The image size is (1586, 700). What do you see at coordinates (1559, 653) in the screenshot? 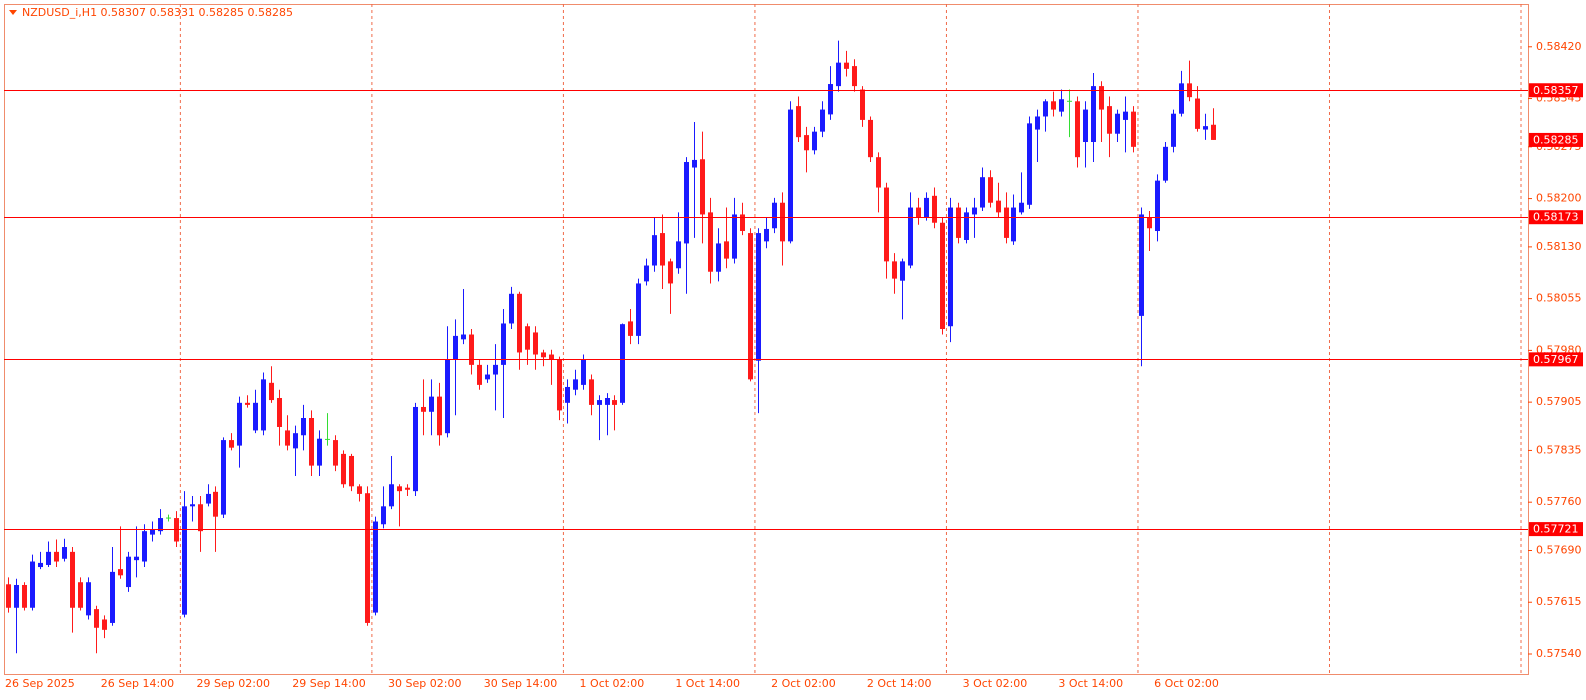
I see `y-tick-label: 0.57540` at bounding box center [1559, 653].